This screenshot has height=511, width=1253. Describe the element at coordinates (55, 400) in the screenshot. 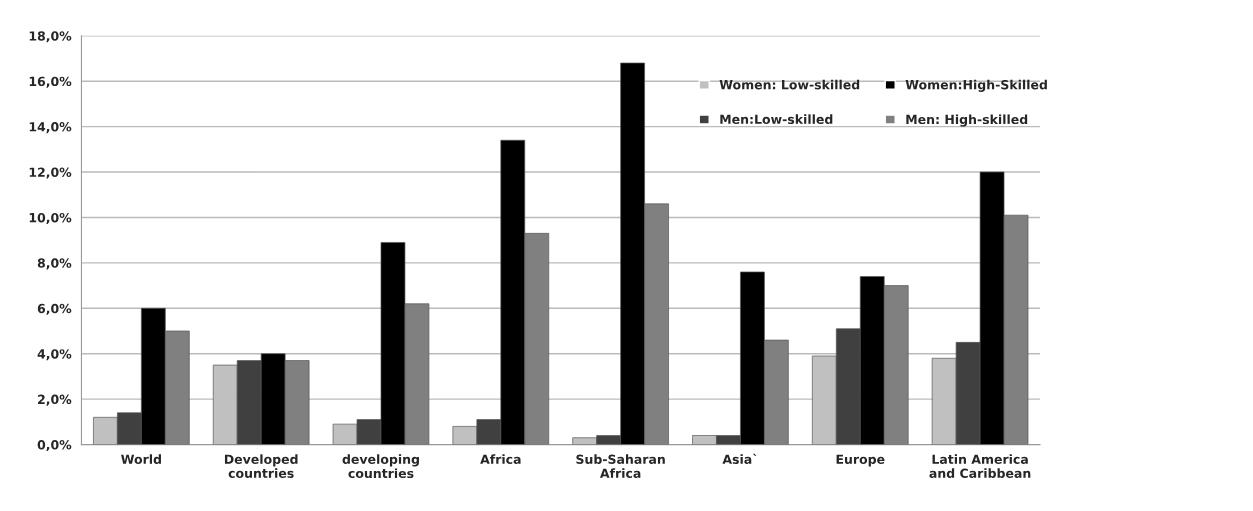

I see `y-tick-label: 2,0%` at that location.